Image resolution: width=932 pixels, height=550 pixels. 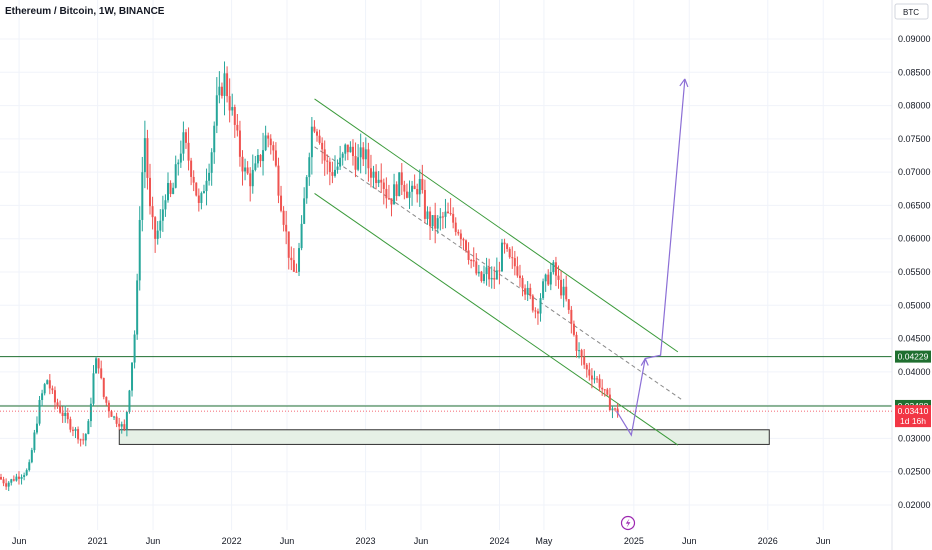 What do you see at coordinates (499, 541) in the screenshot?
I see `time-tick-label: 2024` at bounding box center [499, 541].